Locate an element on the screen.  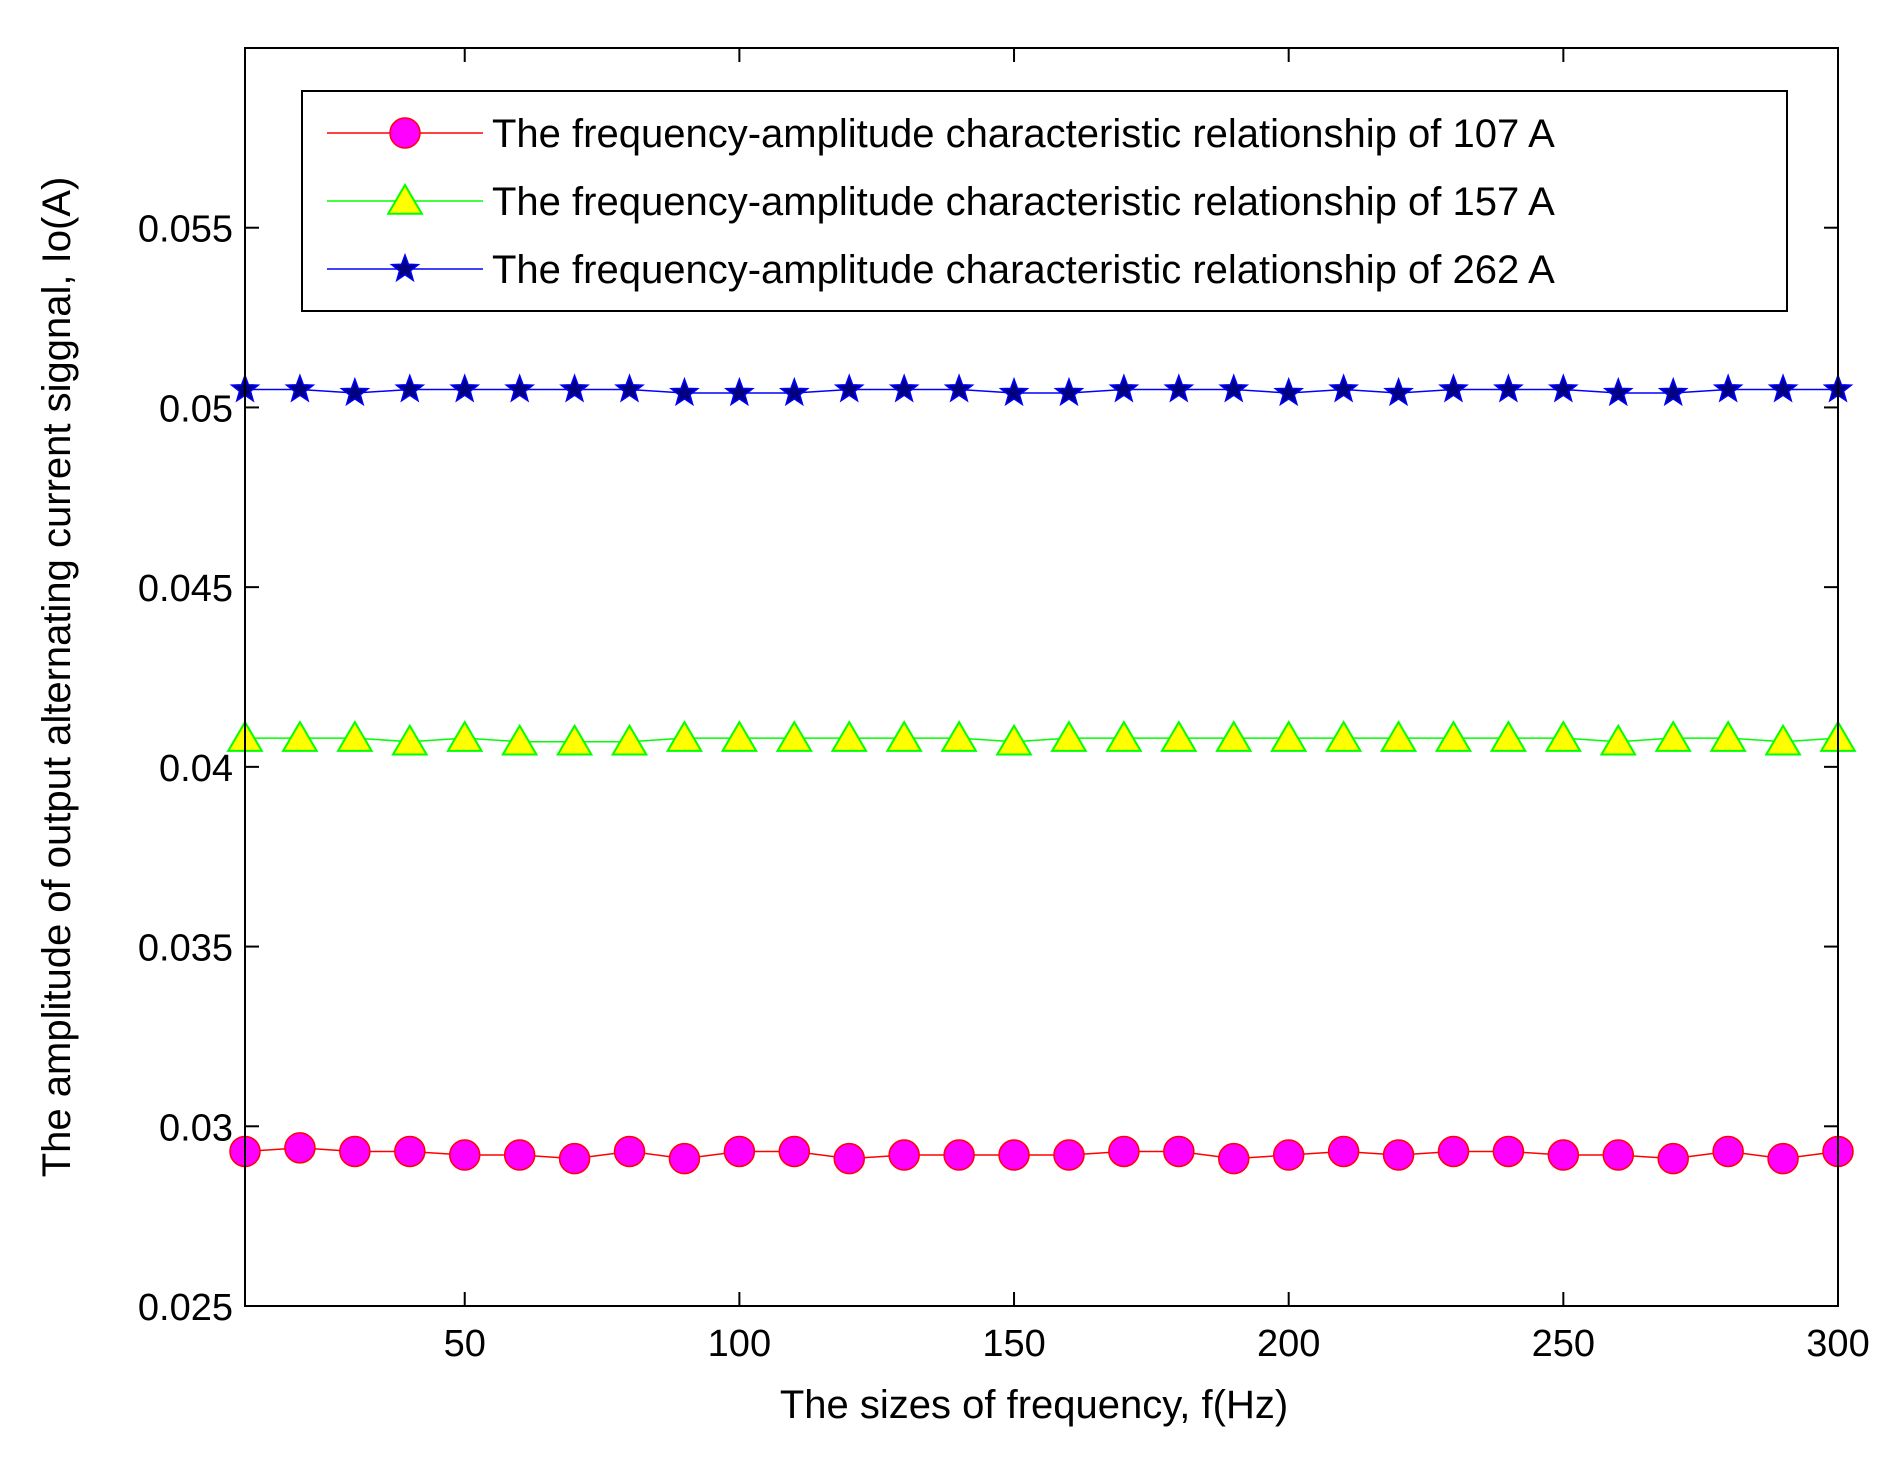
y-tick-label: 0.05 is located at coordinates (196, 409).